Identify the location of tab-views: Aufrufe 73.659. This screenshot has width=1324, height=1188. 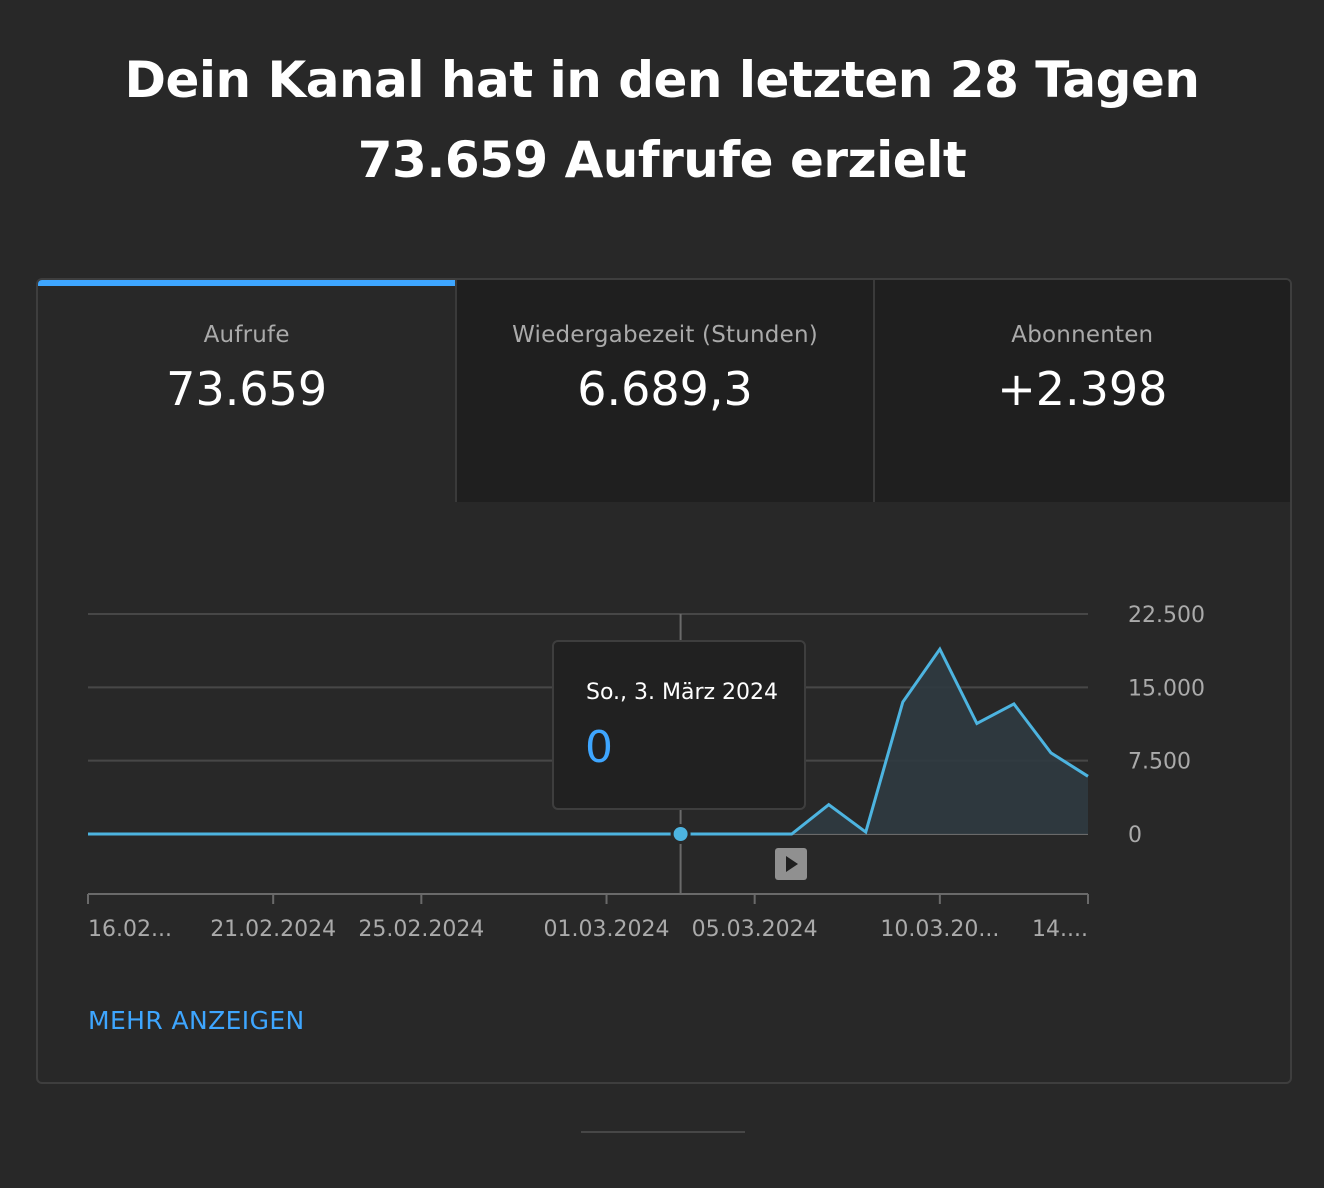
(247, 391).